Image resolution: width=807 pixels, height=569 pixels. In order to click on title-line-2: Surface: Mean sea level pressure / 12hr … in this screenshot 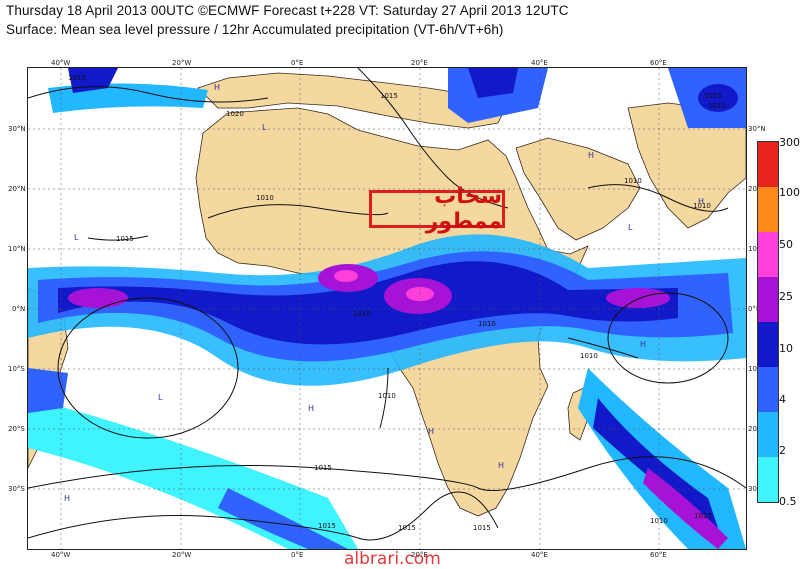, I will do `click(255, 29)`.